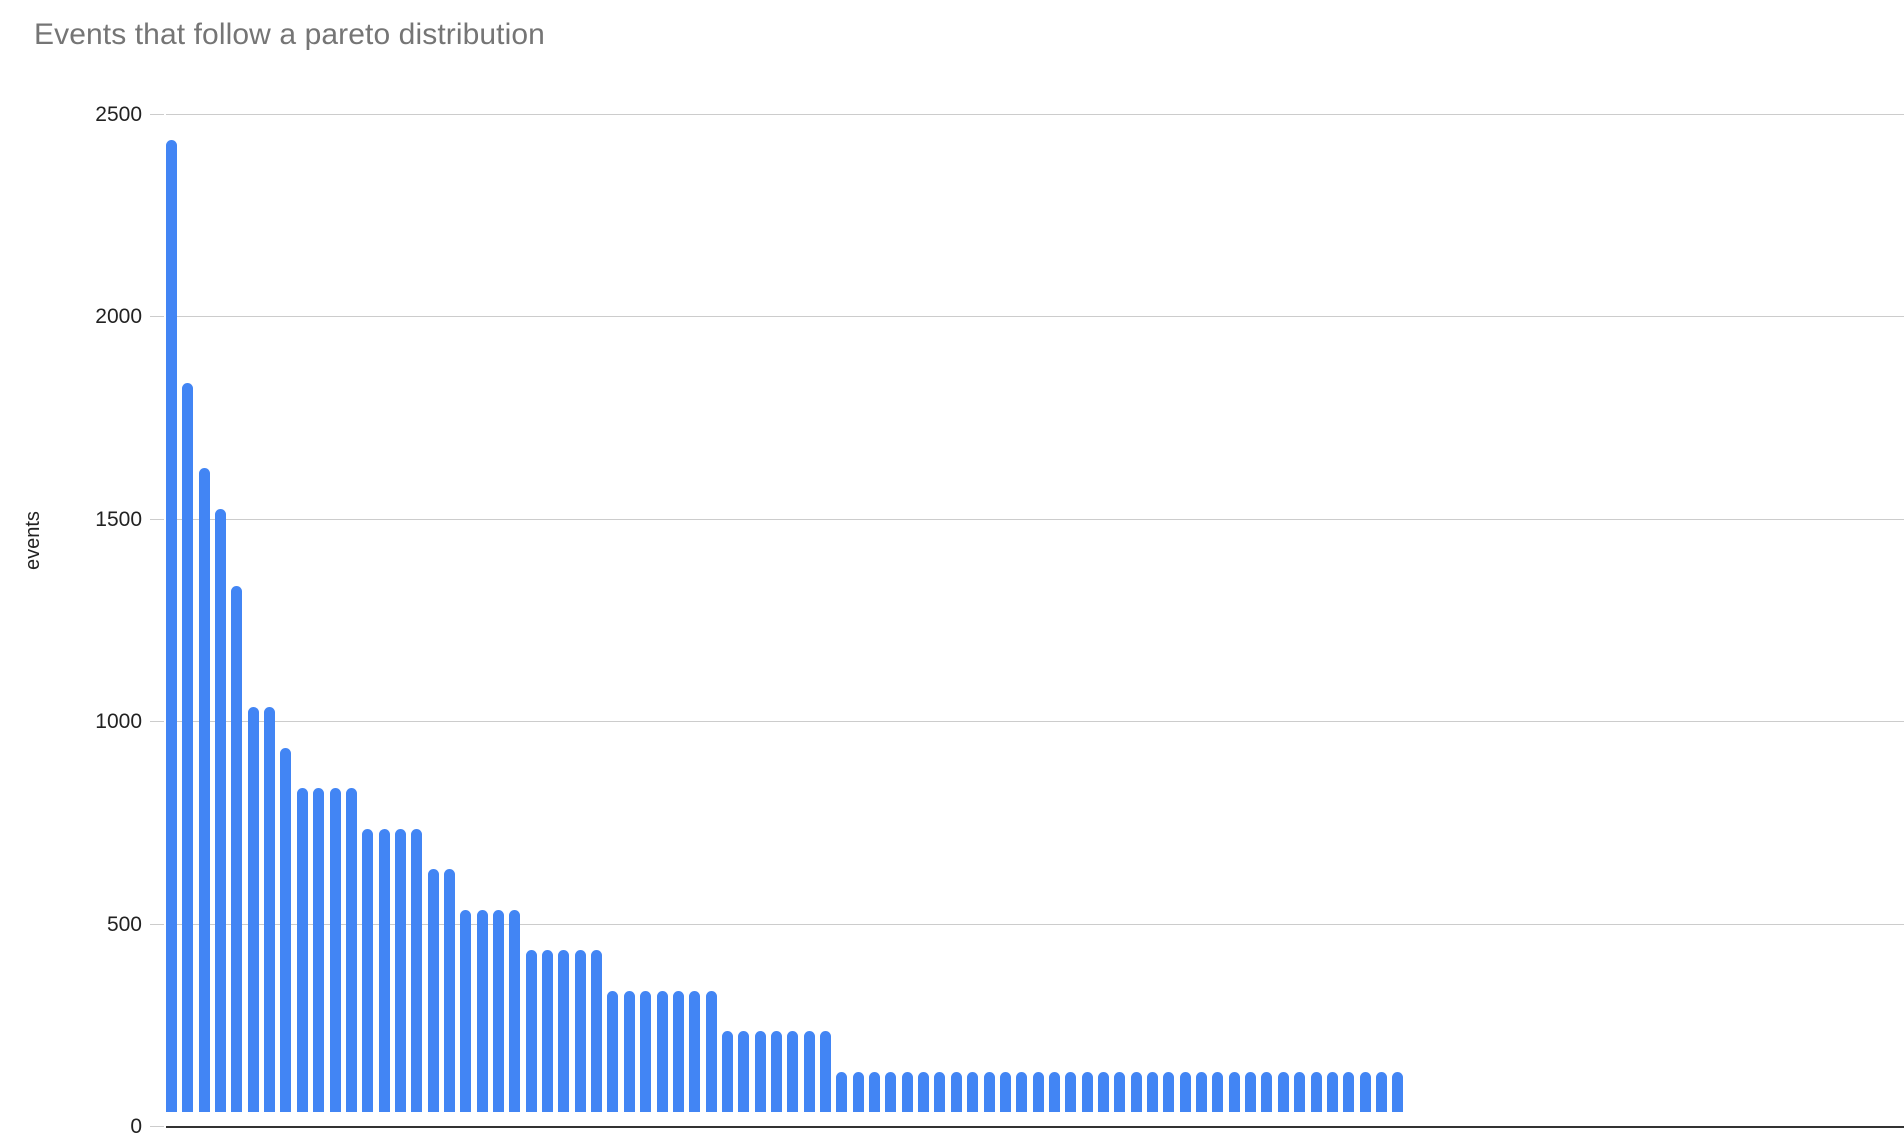 This screenshot has width=1904, height=1138. What do you see at coordinates (1035, 317) in the screenshot?
I see `gridline-2000` at bounding box center [1035, 317].